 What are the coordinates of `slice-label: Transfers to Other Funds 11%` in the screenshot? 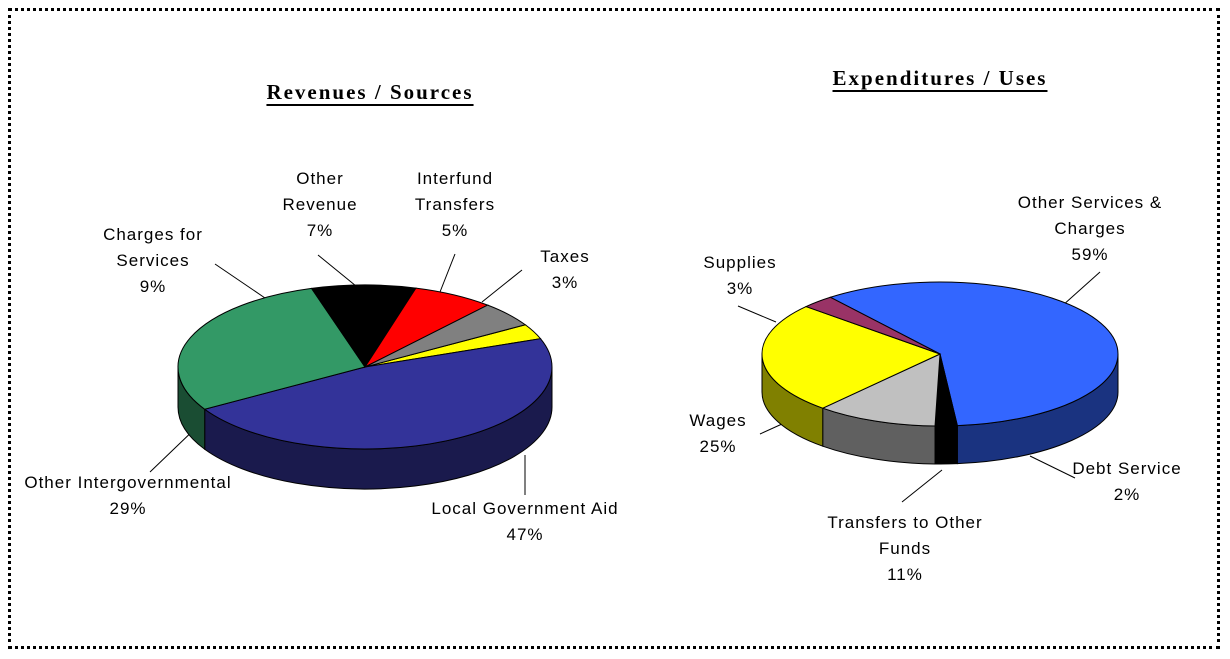 It's located at (905, 549).